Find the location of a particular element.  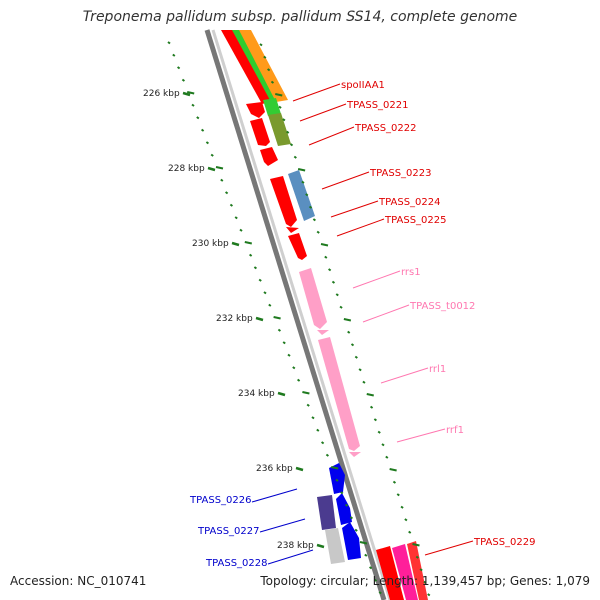

gene-label-rrl1: rrl1 is located at coordinates (437, 369).